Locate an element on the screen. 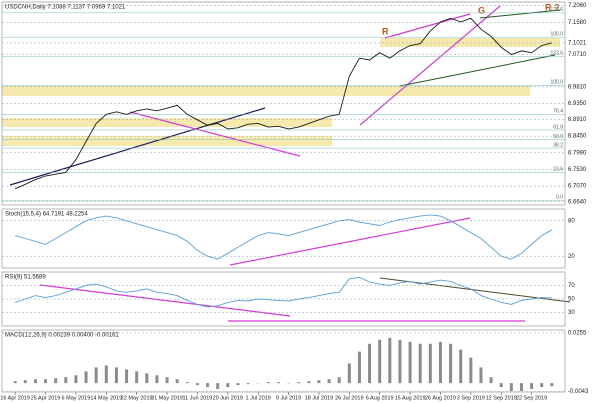 The width and height of the screenshot is (600, 403). y-tick-label: 6.8450 is located at coordinates (577, 137).